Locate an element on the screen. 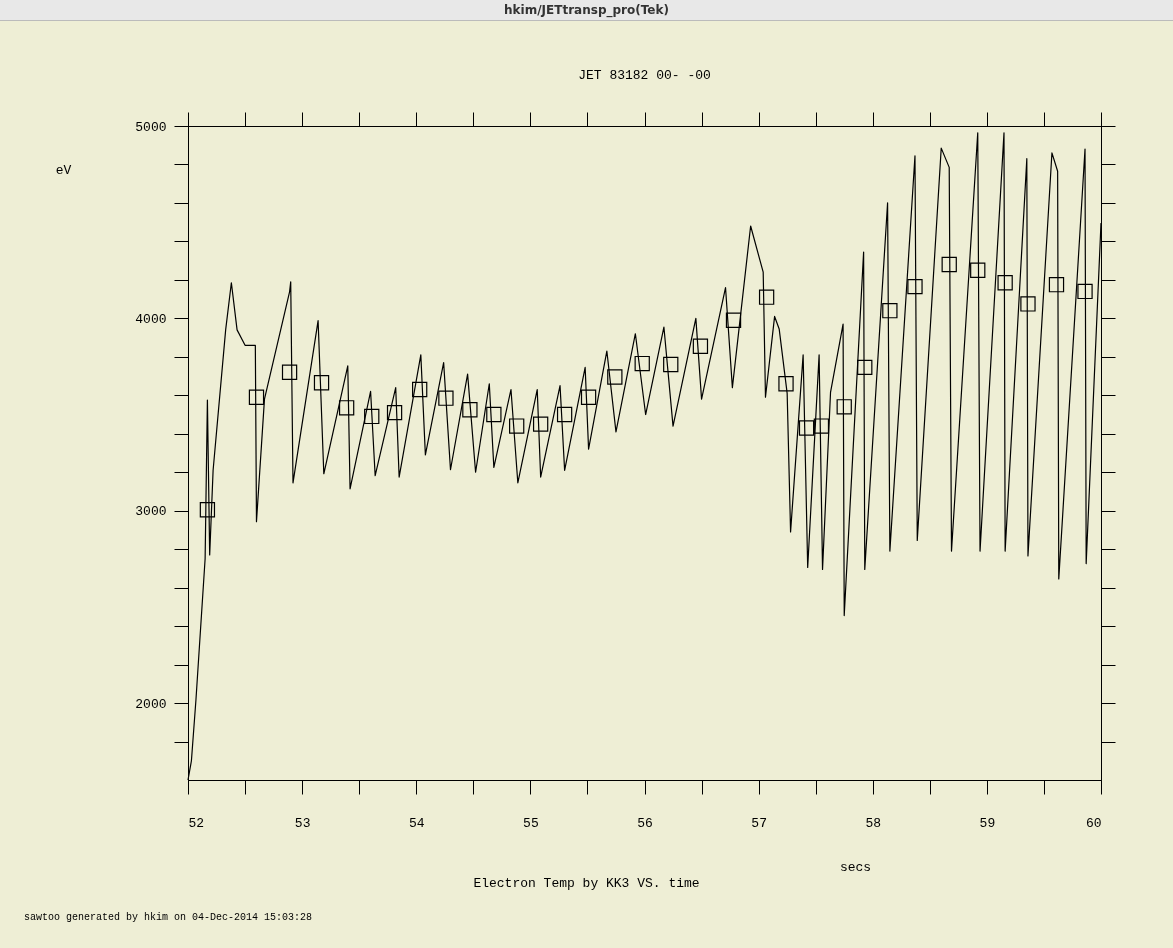 Image resolution: width=1173 pixels, height=948 pixels. x-tick-label: 57 is located at coordinates (759, 823).